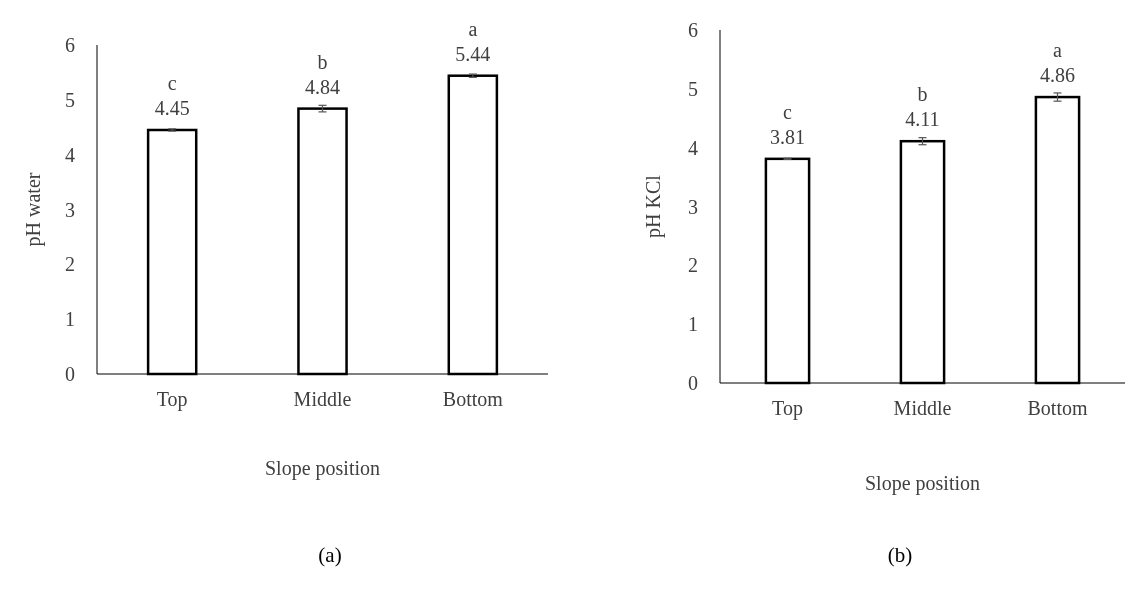 This screenshot has width=1143, height=593. Describe the element at coordinates (653, 206) in the screenshot. I see `y-axis-title: pH KCl` at that location.